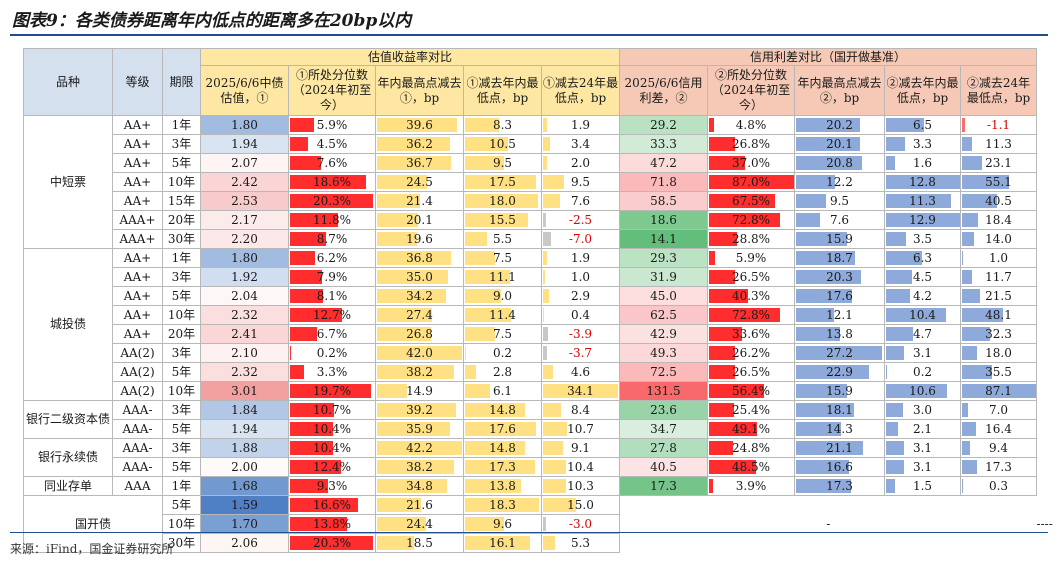 The image size is (1058, 561). I want to click on cell-value: 14.8, so click(502, 448).